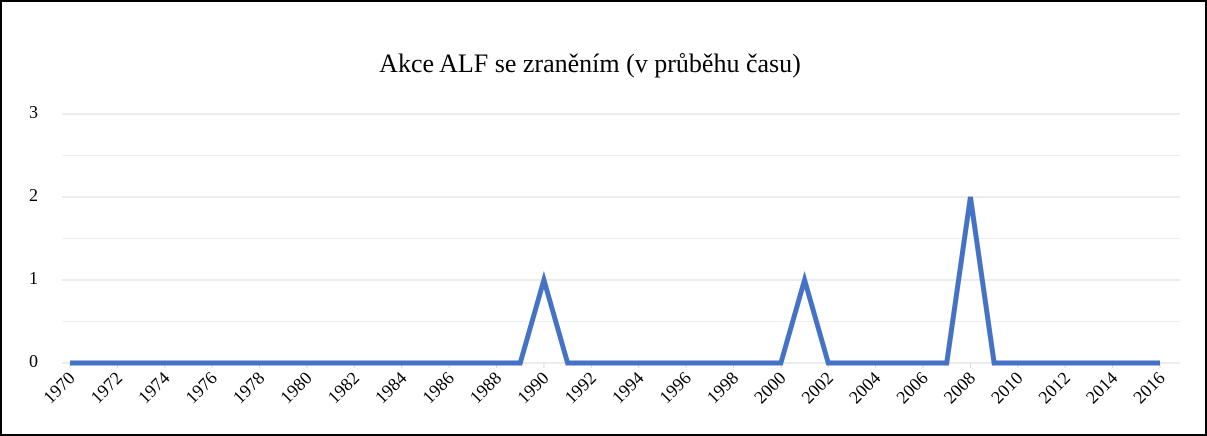 The image size is (1207, 436). Describe the element at coordinates (590, 63) in the screenshot. I see `chart-title: Akce ALF se zraněním (v průběhu času)` at that location.